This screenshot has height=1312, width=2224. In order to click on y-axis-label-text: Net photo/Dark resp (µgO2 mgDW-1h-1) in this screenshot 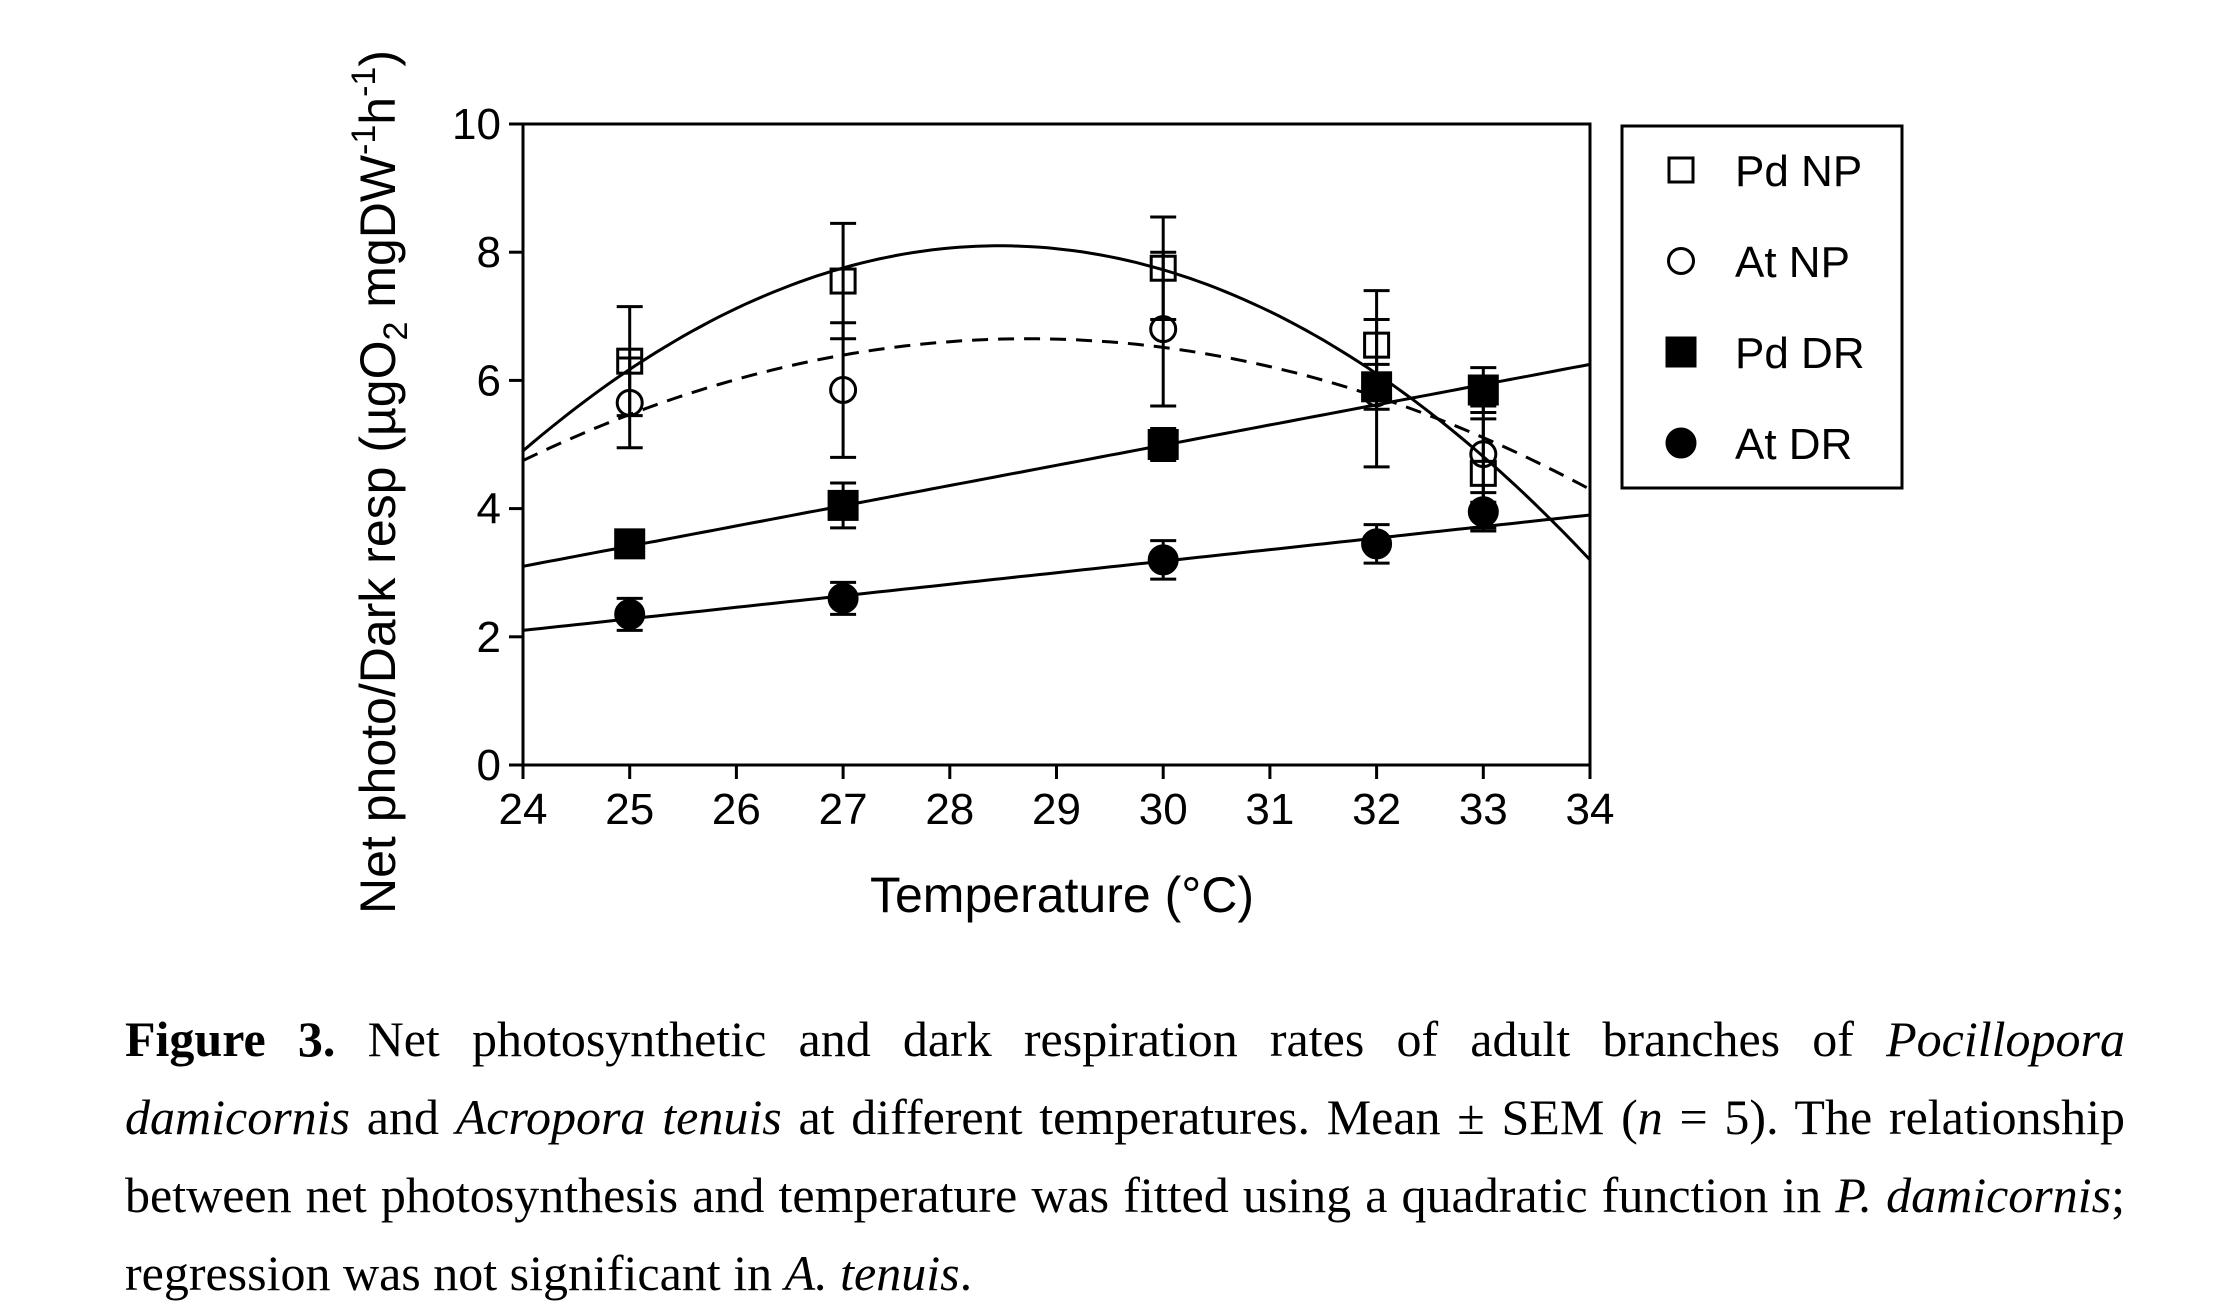, I will do `click(380, 482)`.